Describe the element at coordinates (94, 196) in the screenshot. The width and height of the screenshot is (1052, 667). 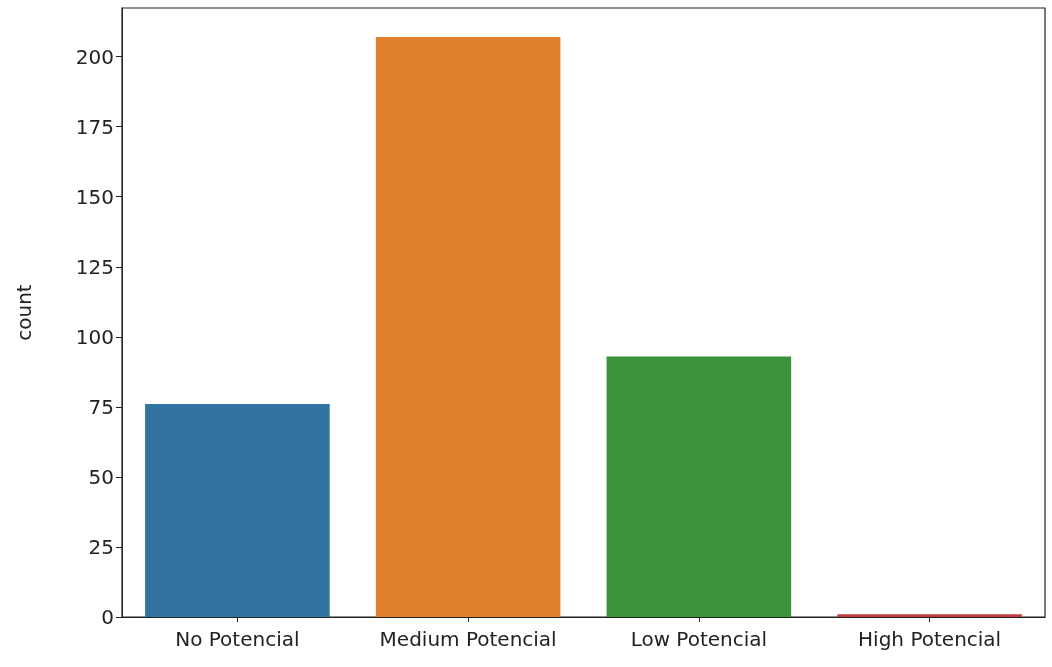
I see `y-tick-label: 150` at that location.